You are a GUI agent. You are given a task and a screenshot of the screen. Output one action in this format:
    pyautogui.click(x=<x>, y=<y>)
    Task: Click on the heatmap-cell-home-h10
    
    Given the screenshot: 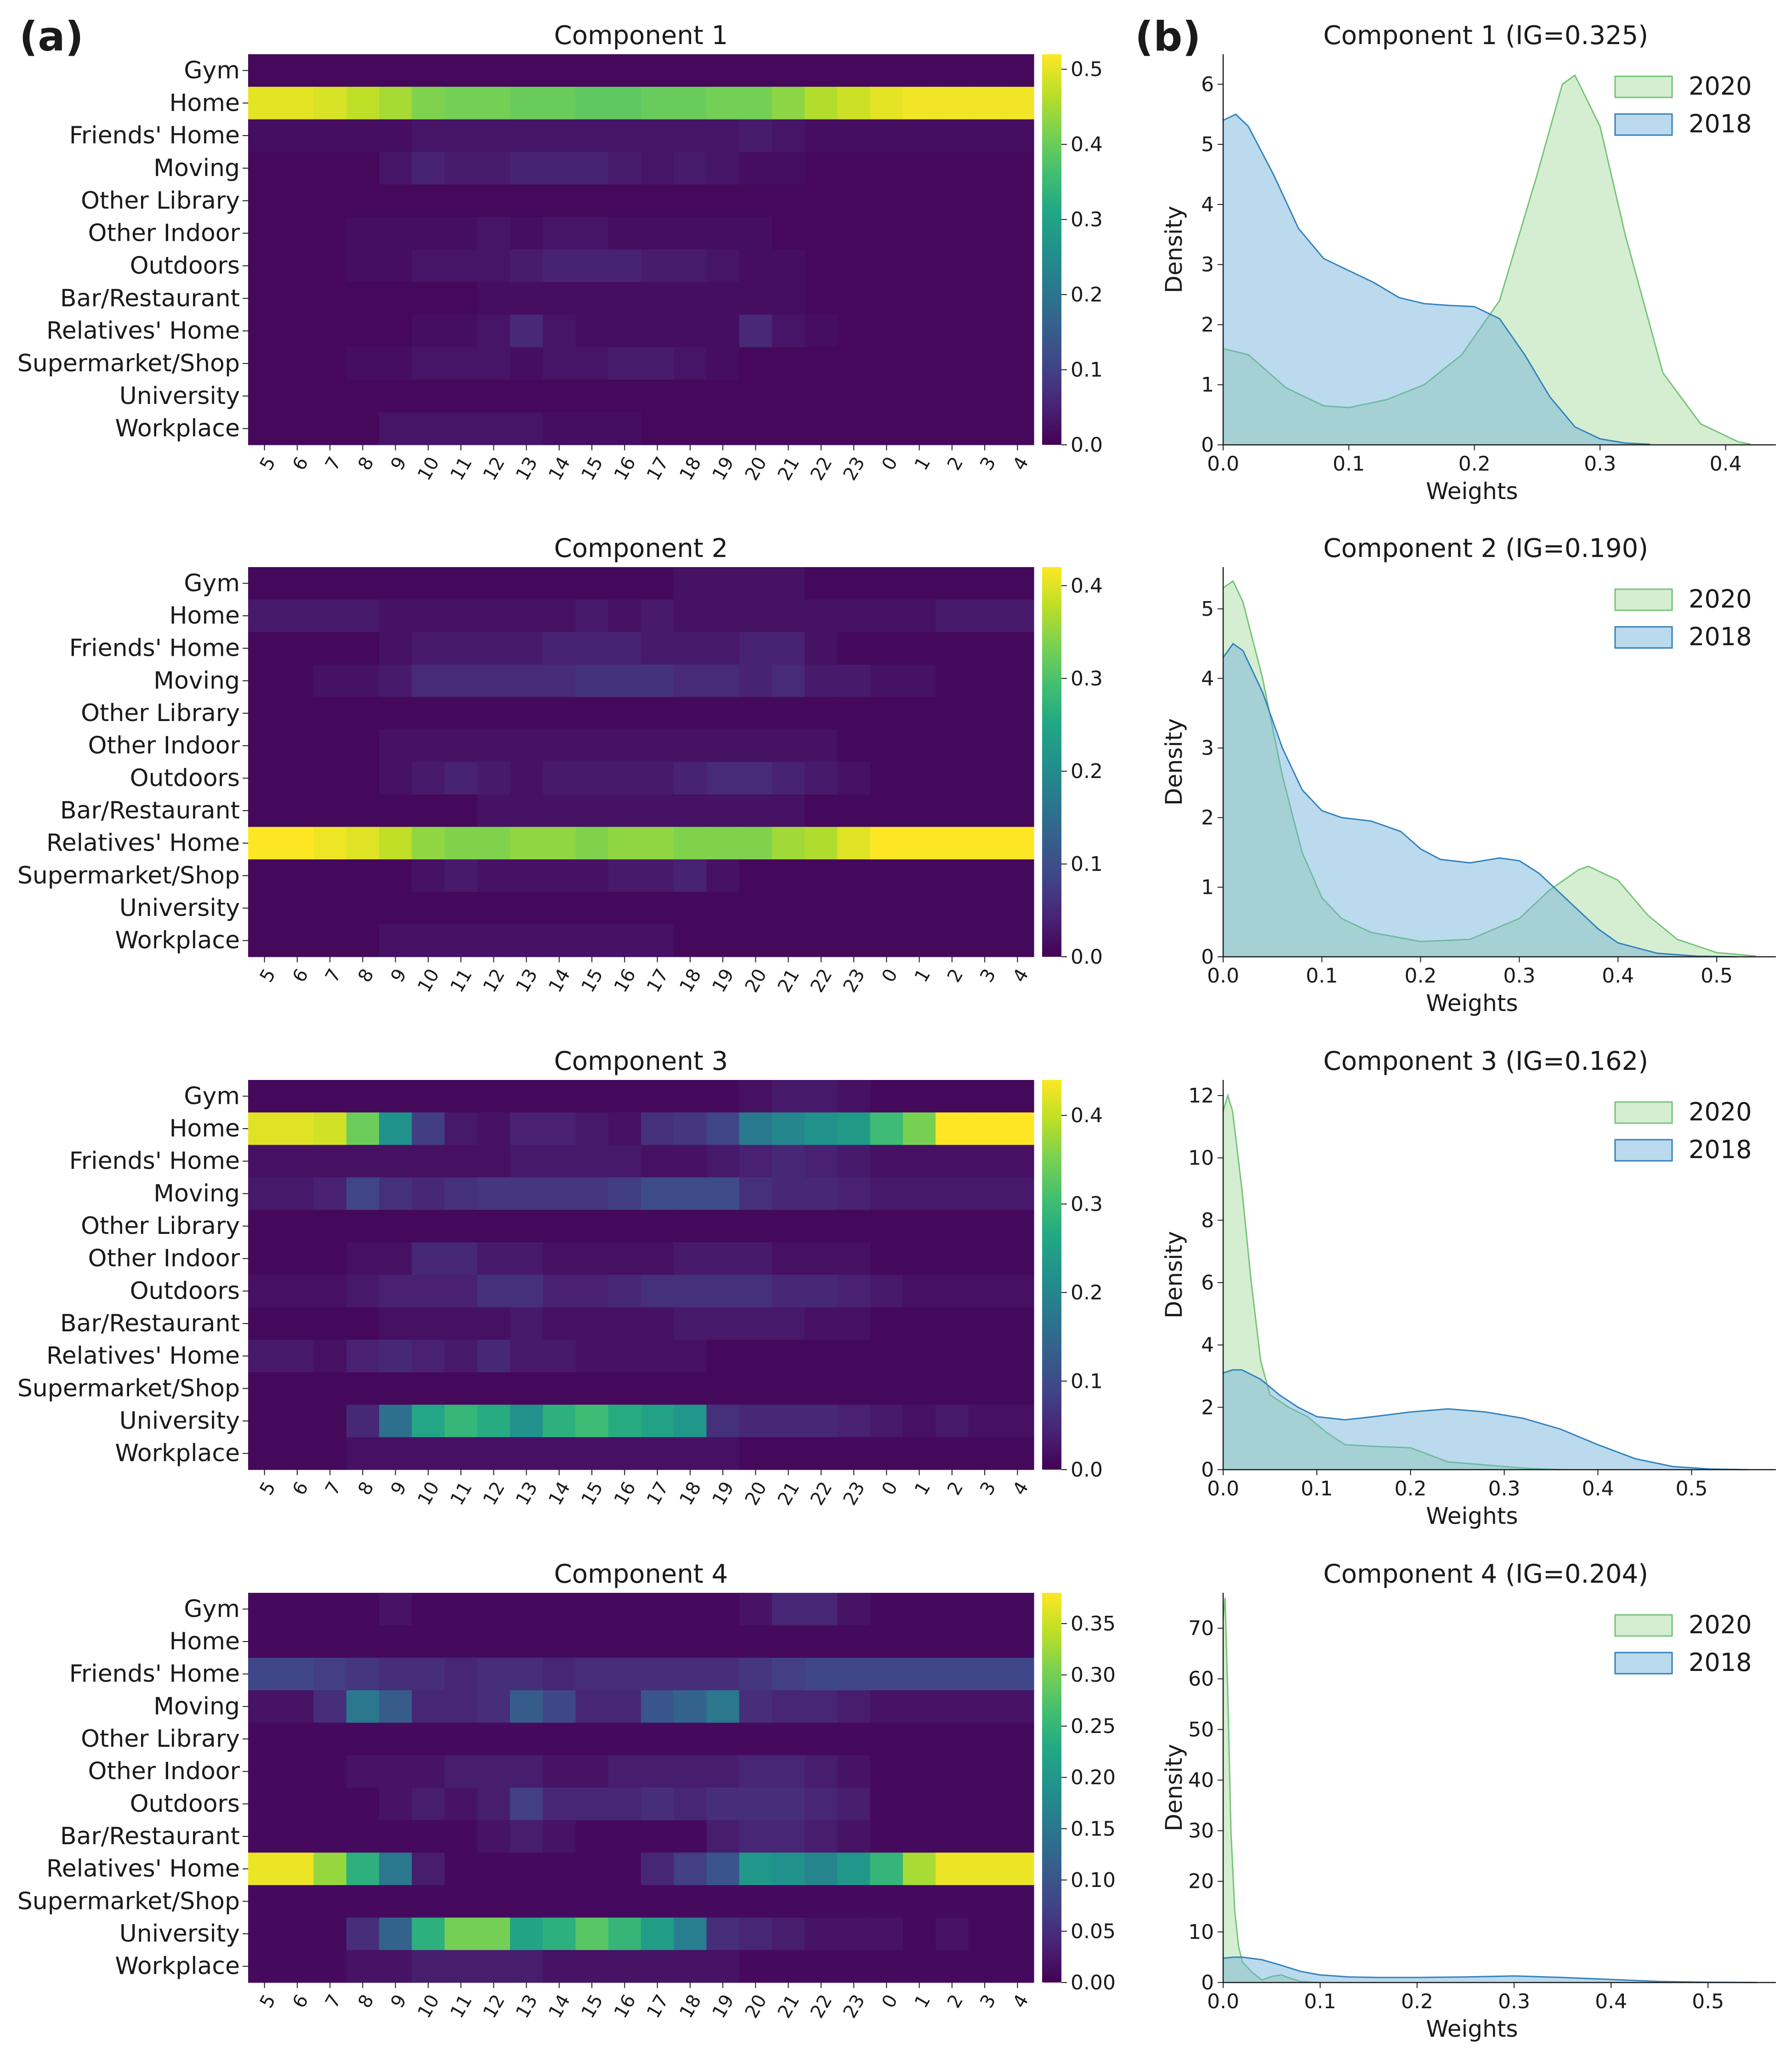 What is the action you would take?
    pyautogui.click(x=428, y=1128)
    